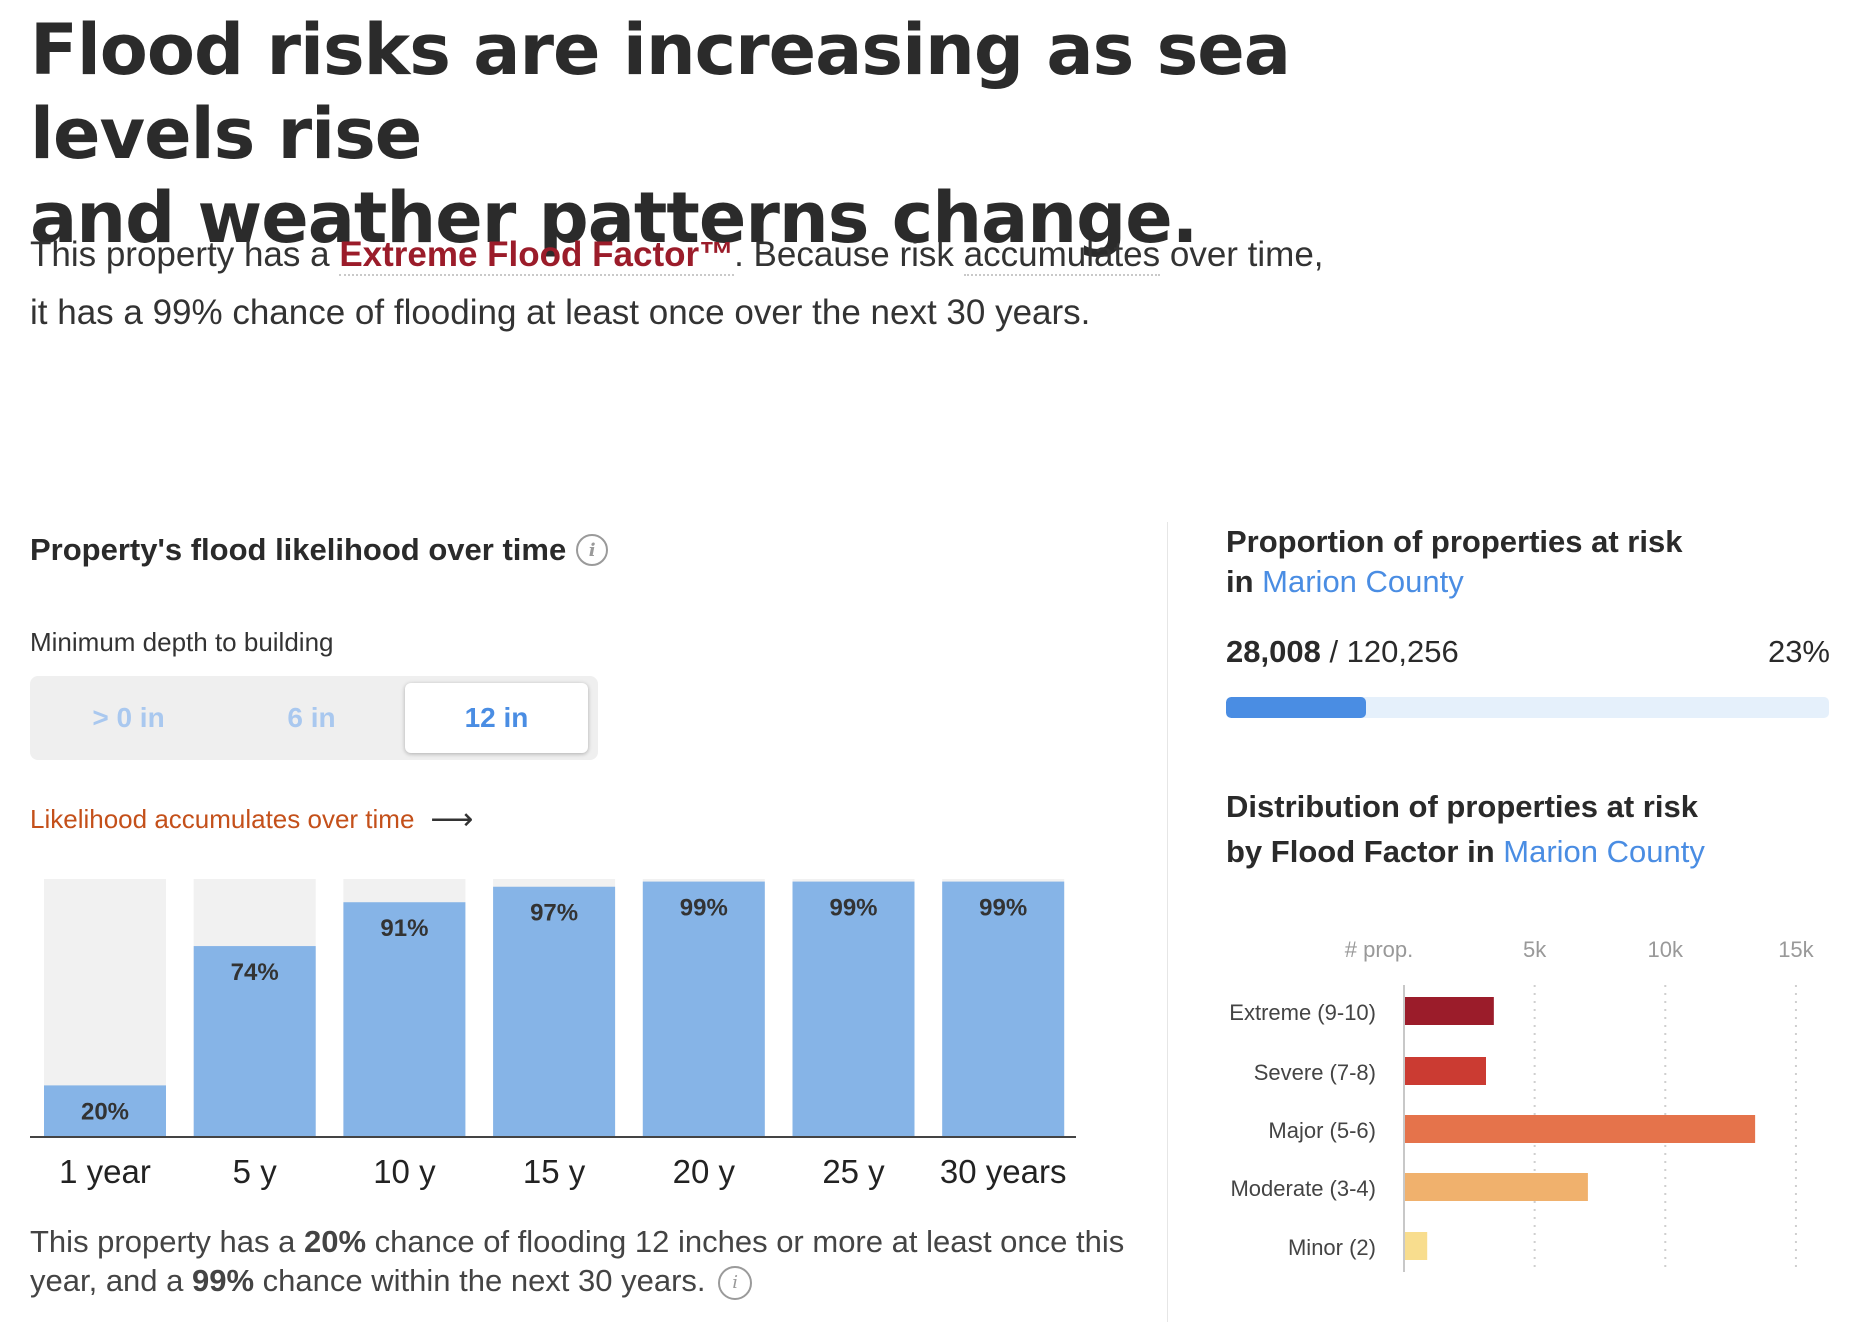 The height and width of the screenshot is (1322, 1868). Describe the element at coordinates (223, 1280) in the screenshot. I see `summary-pct-2: 99%` at that location.